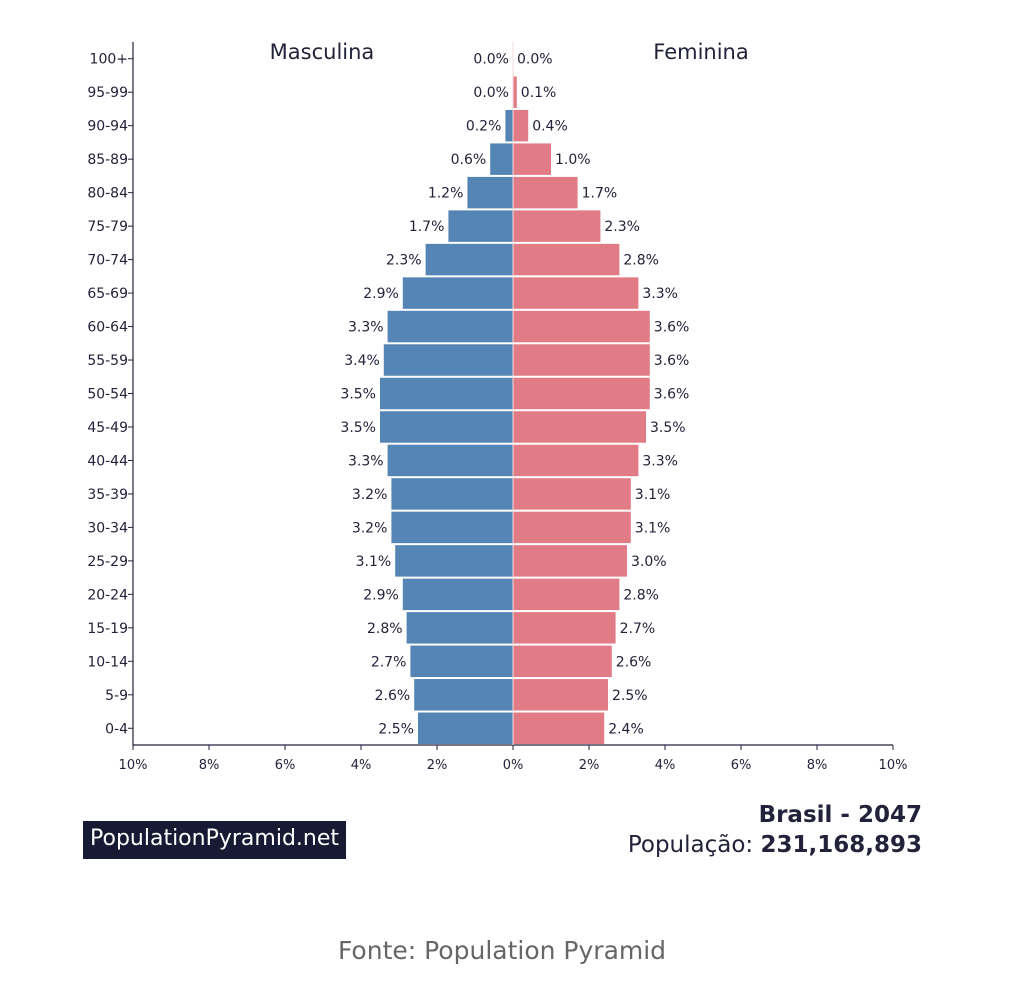  Describe the element at coordinates (361, 765) in the screenshot. I see `x-tick-label-3: 4%` at that location.